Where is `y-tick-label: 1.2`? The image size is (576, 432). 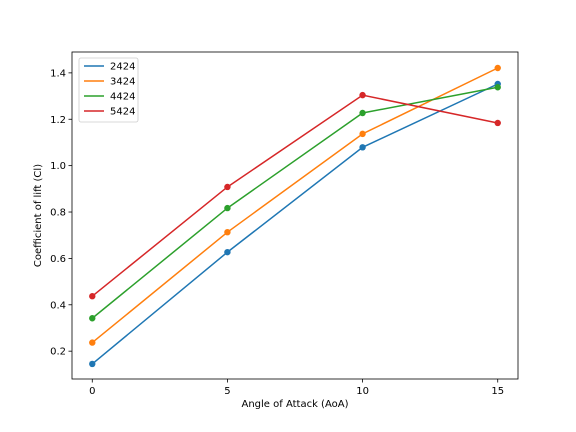
y-tick-label: 1.2 is located at coordinates (58, 120).